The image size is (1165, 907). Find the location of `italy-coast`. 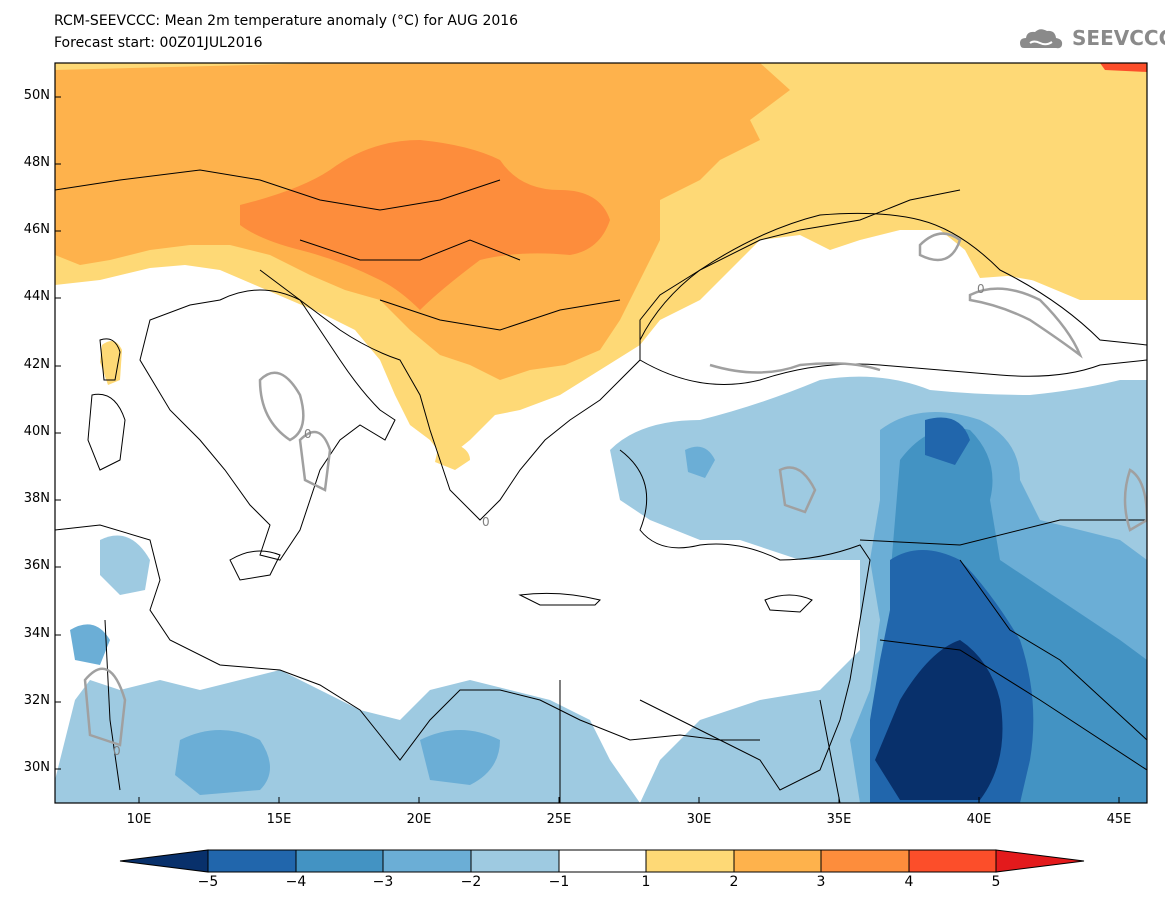

italy-coast is located at coordinates (267, 425).